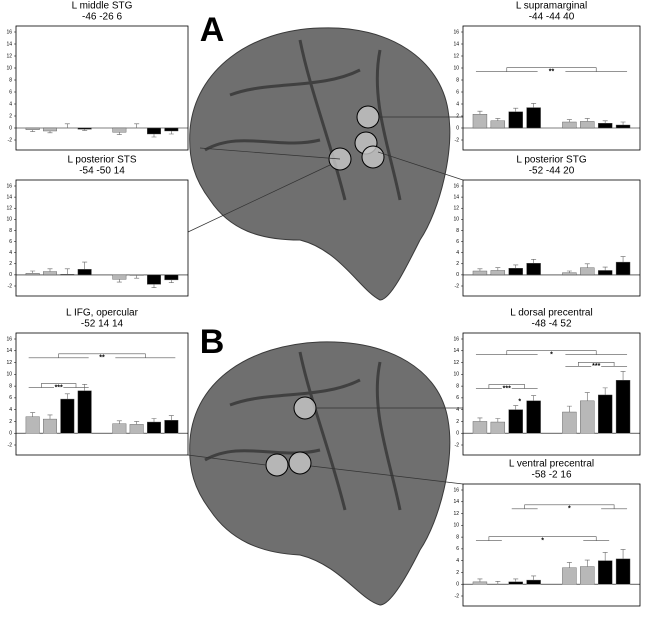 This screenshot has width=646, height=619. What do you see at coordinates (102, 6) in the screenshot?
I see `chart-title: L middle STG` at bounding box center [102, 6].